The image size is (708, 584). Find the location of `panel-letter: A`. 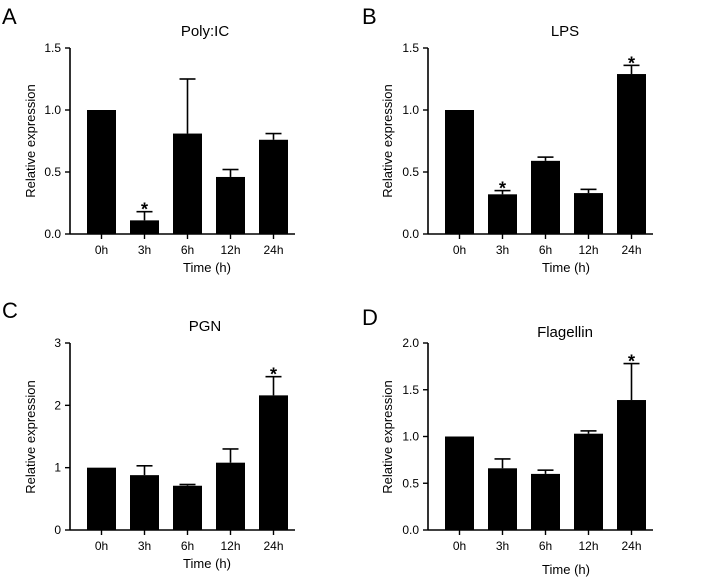

panel-letter: A is located at coordinates (9, 16).